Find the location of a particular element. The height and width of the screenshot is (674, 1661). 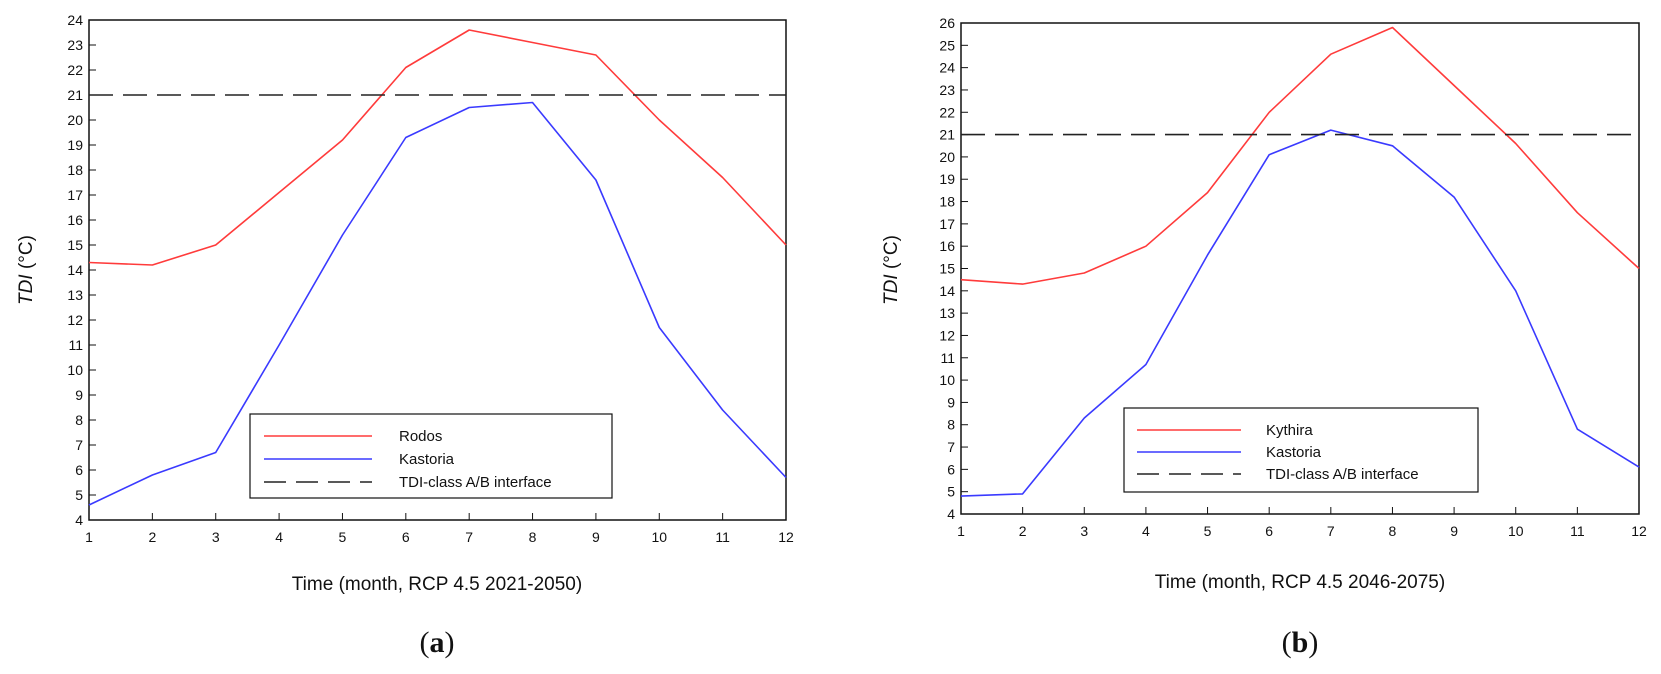

y-tick-label-a-16: 16 is located at coordinates (75, 220).